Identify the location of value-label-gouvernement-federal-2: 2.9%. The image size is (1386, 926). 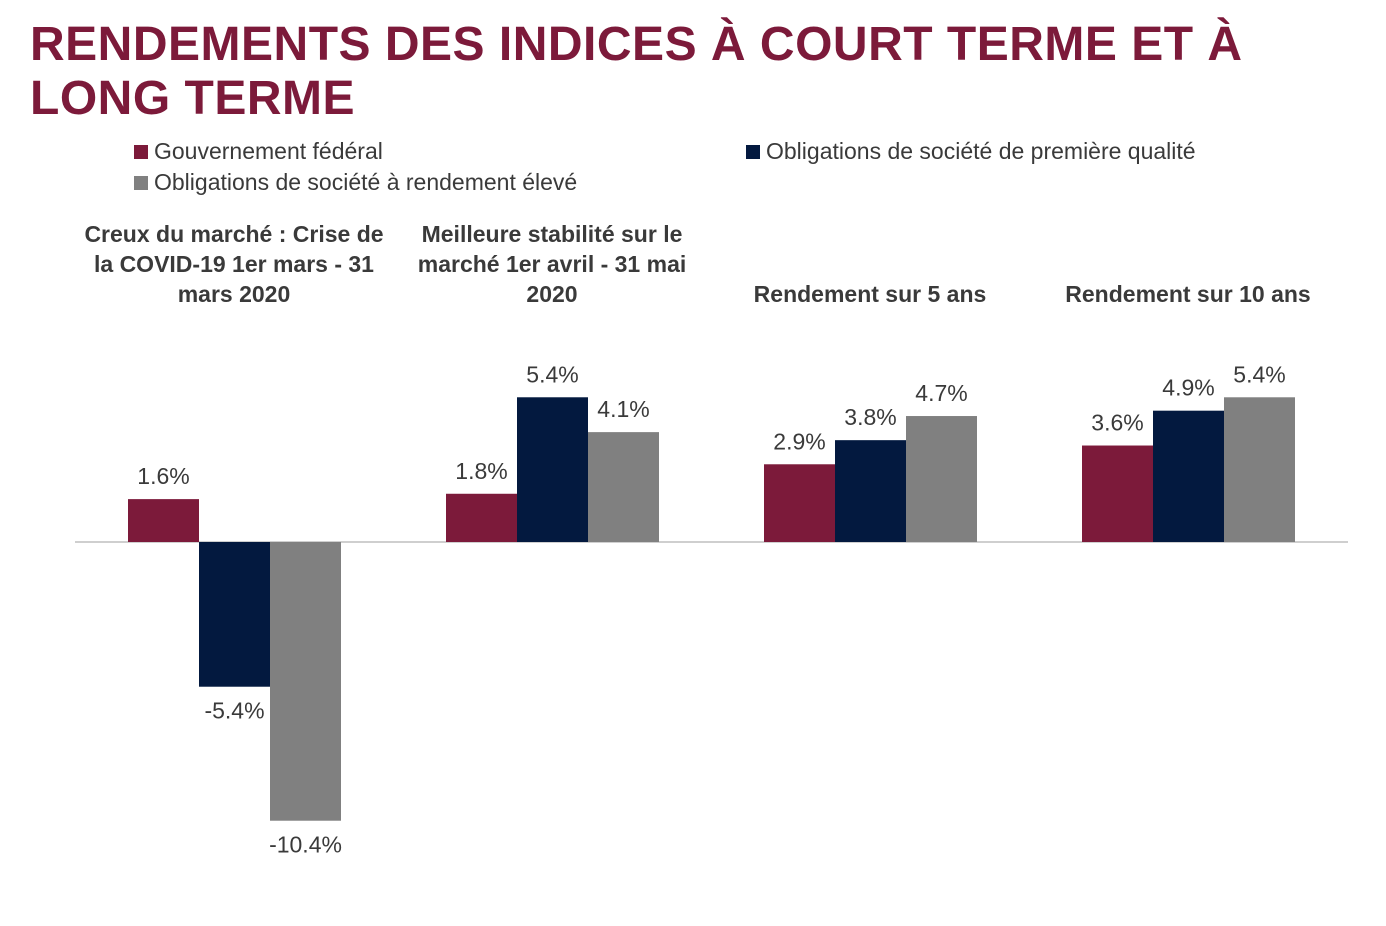
(799, 441).